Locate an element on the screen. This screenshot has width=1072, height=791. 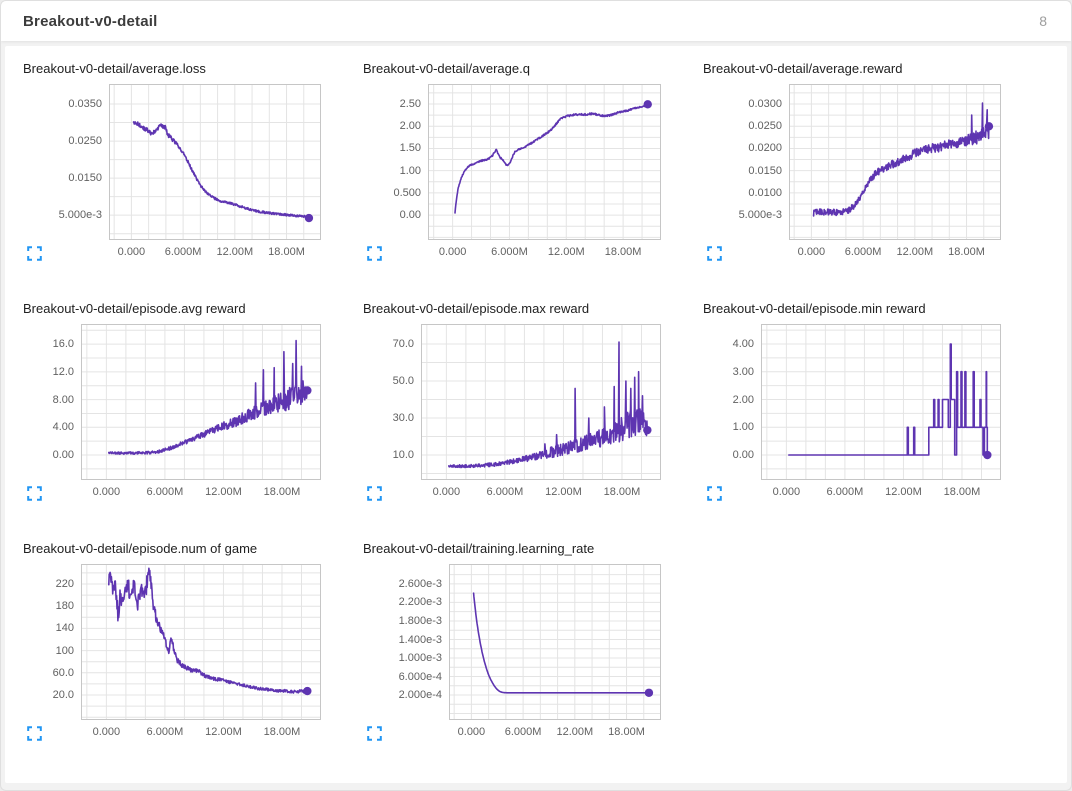
section-header: Breakout-v0-detail 8 is located at coordinates (536, 21).